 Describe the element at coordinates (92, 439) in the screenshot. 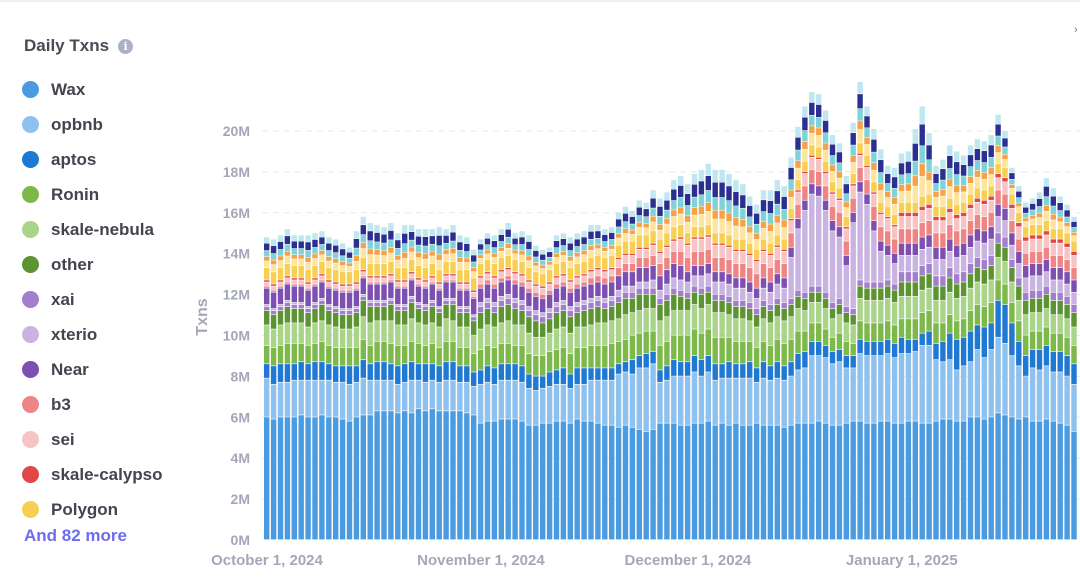

I see `legend-item-sei: sei` at that location.